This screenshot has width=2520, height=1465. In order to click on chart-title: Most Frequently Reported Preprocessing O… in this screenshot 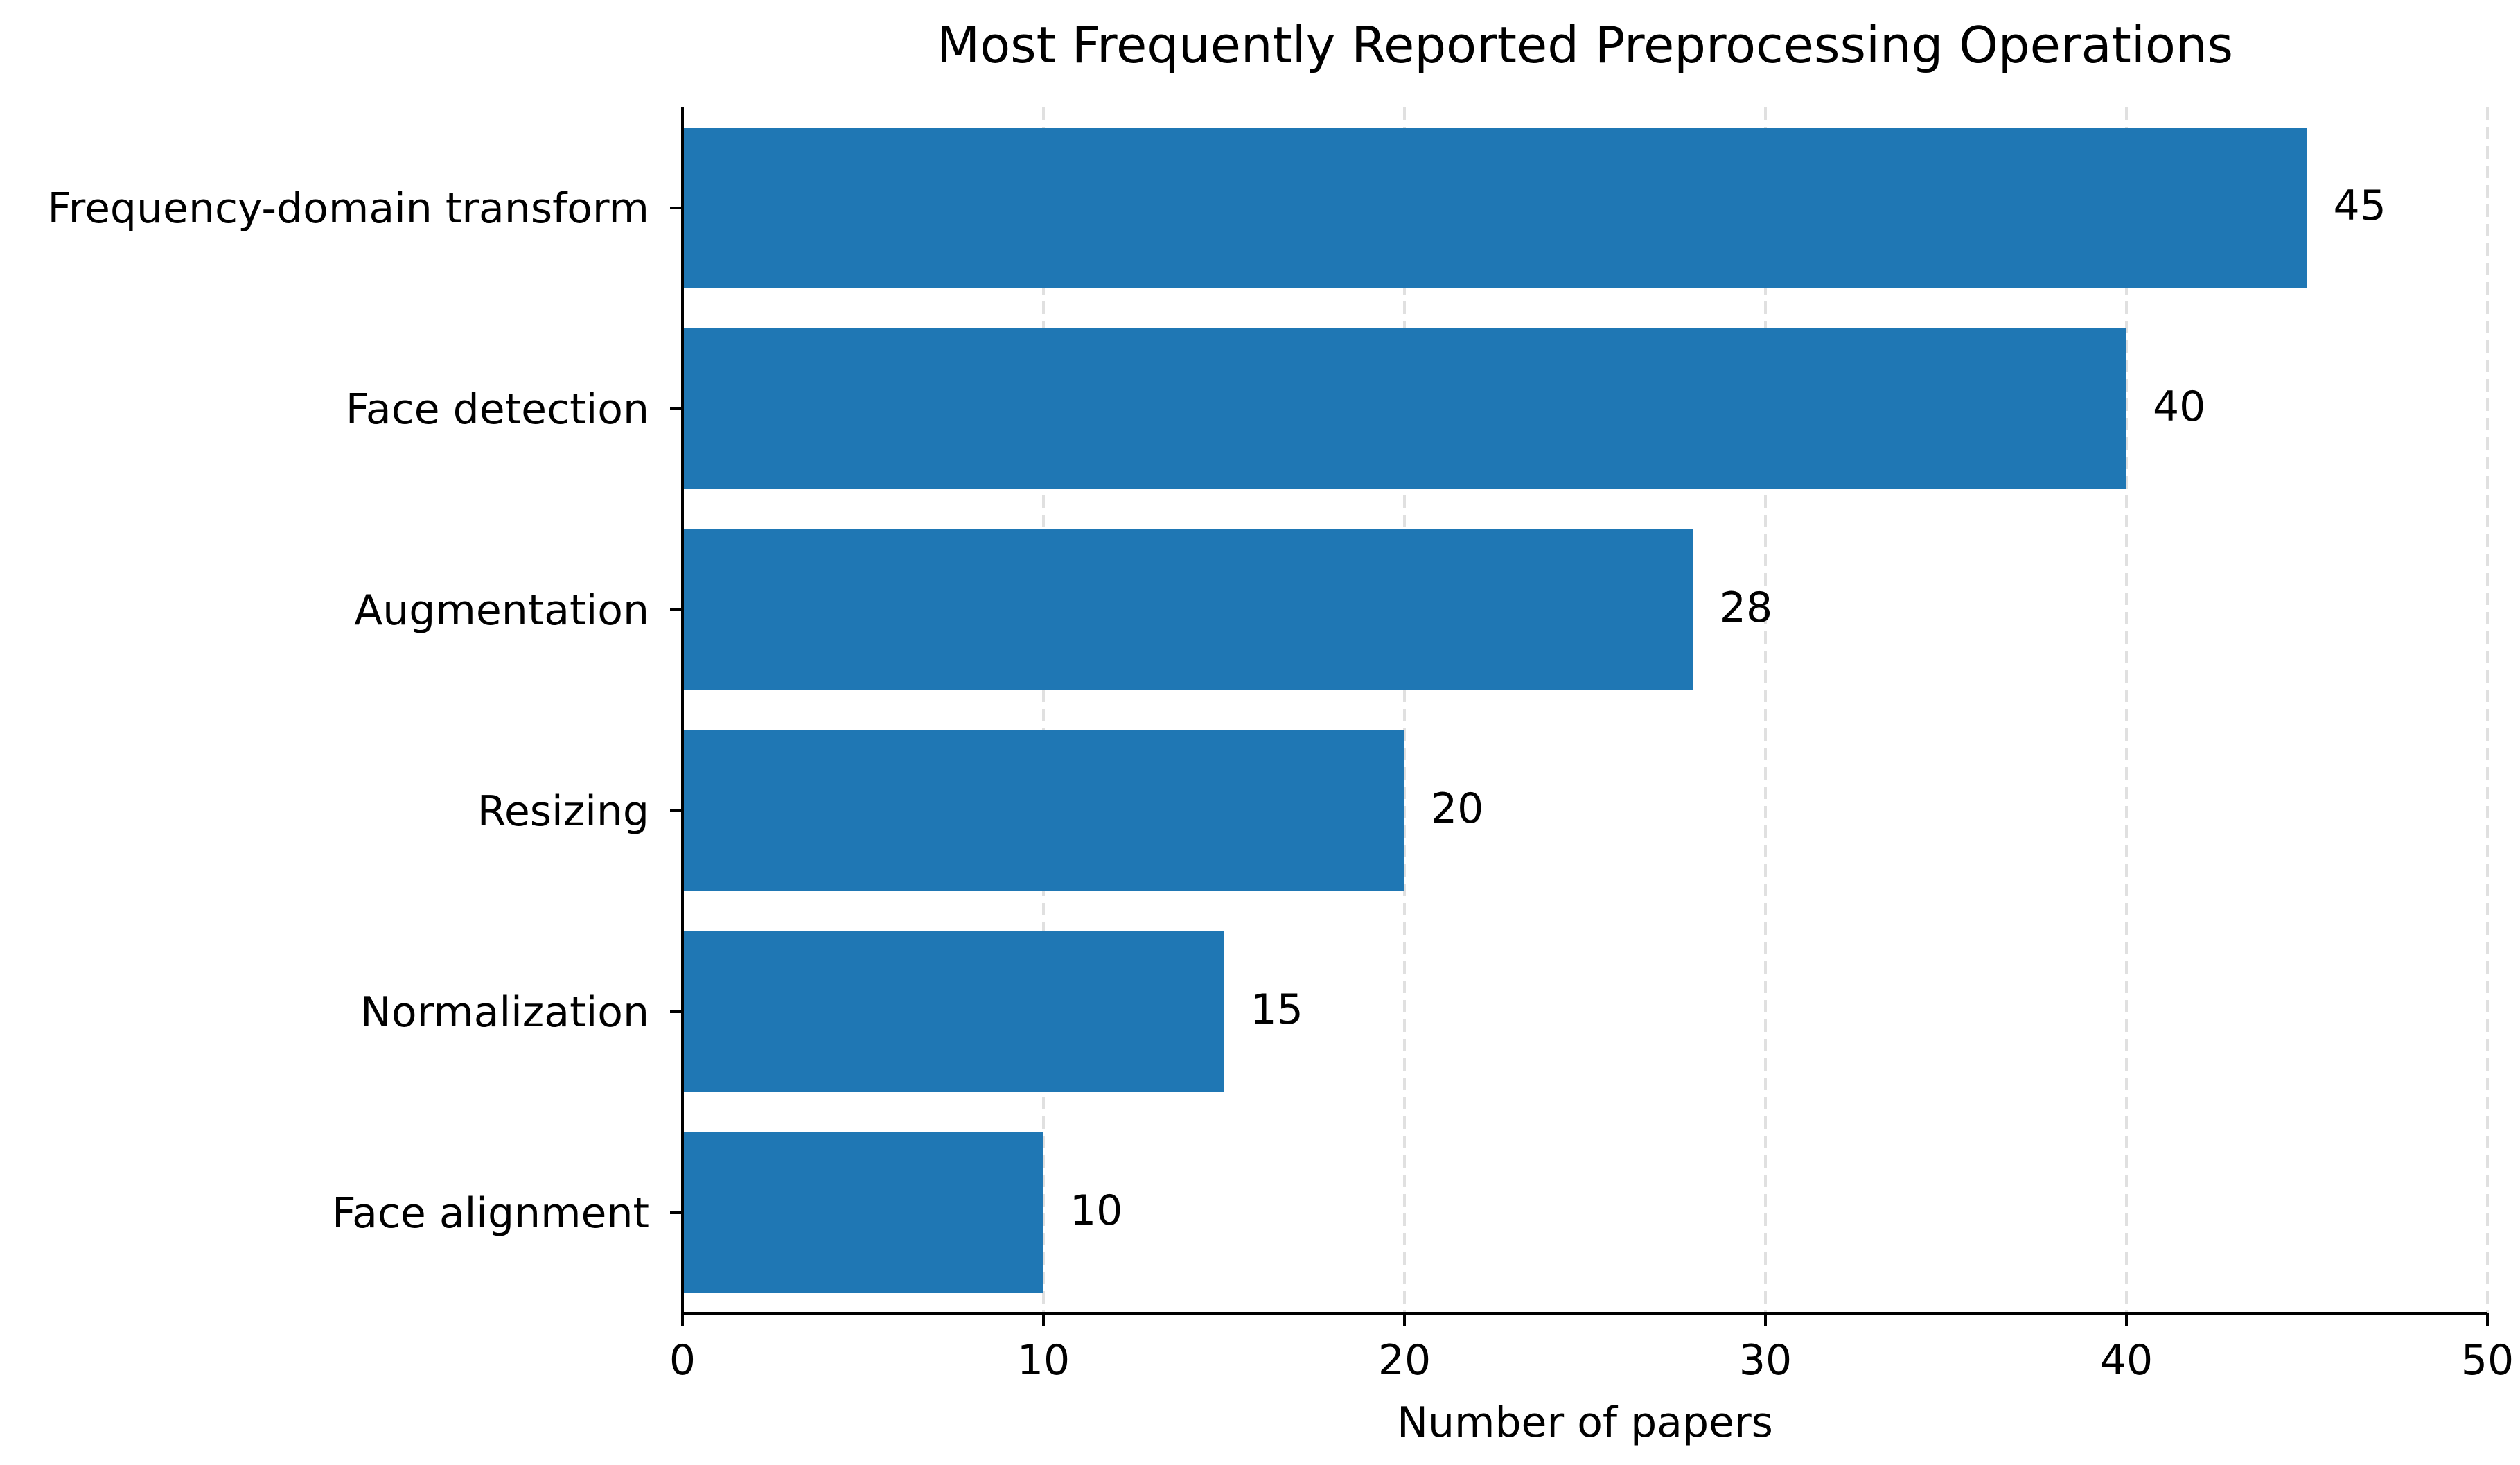, I will do `click(1585, 45)`.